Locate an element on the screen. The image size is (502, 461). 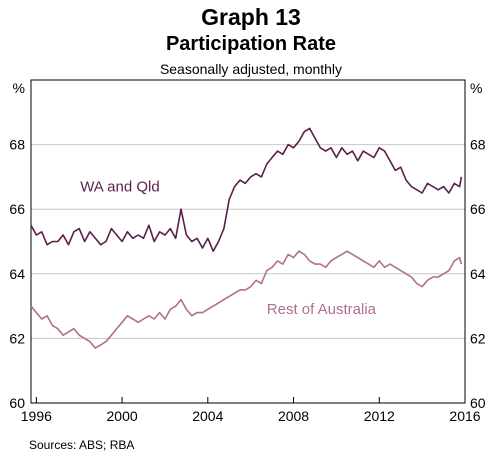
y-tick-label-left: 66 is located at coordinates (17, 209).